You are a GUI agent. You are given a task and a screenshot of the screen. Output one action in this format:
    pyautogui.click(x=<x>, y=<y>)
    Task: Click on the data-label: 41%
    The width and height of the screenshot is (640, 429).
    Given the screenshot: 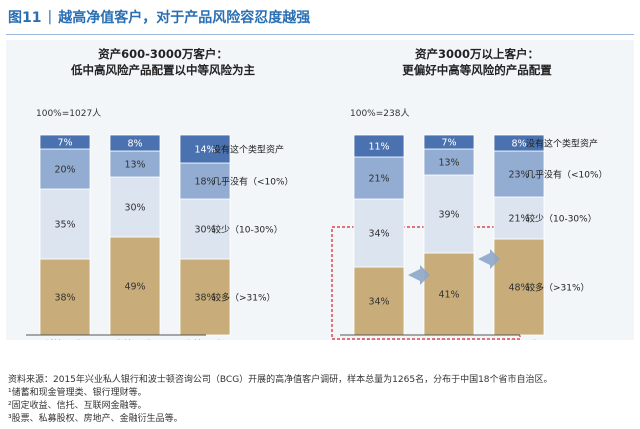 What is the action you would take?
    pyautogui.click(x=448, y=295)
    